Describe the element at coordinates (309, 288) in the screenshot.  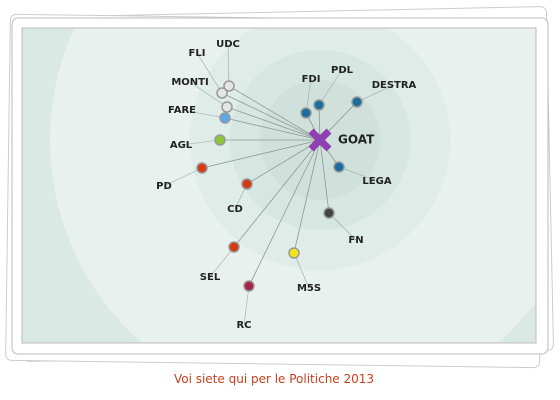
I see `party-label: M5S` at that location.